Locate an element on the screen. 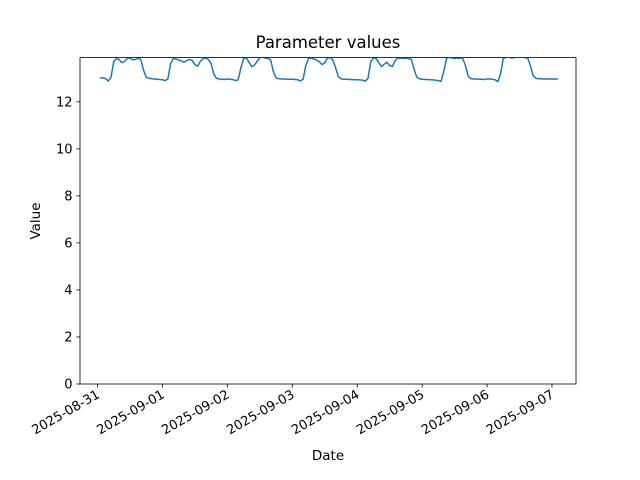 Image resolution: width=640 pixels, height=480 pixels. y-tick-label: 4 is located at coordinates (68, 290).